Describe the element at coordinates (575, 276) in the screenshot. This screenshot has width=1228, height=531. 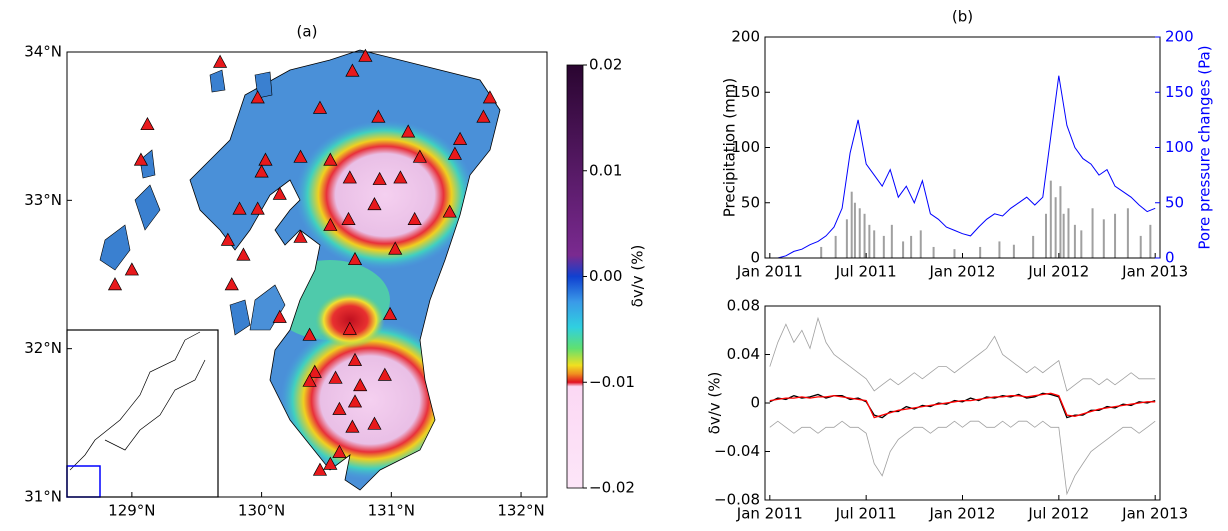
I see `colorbar` at that location.